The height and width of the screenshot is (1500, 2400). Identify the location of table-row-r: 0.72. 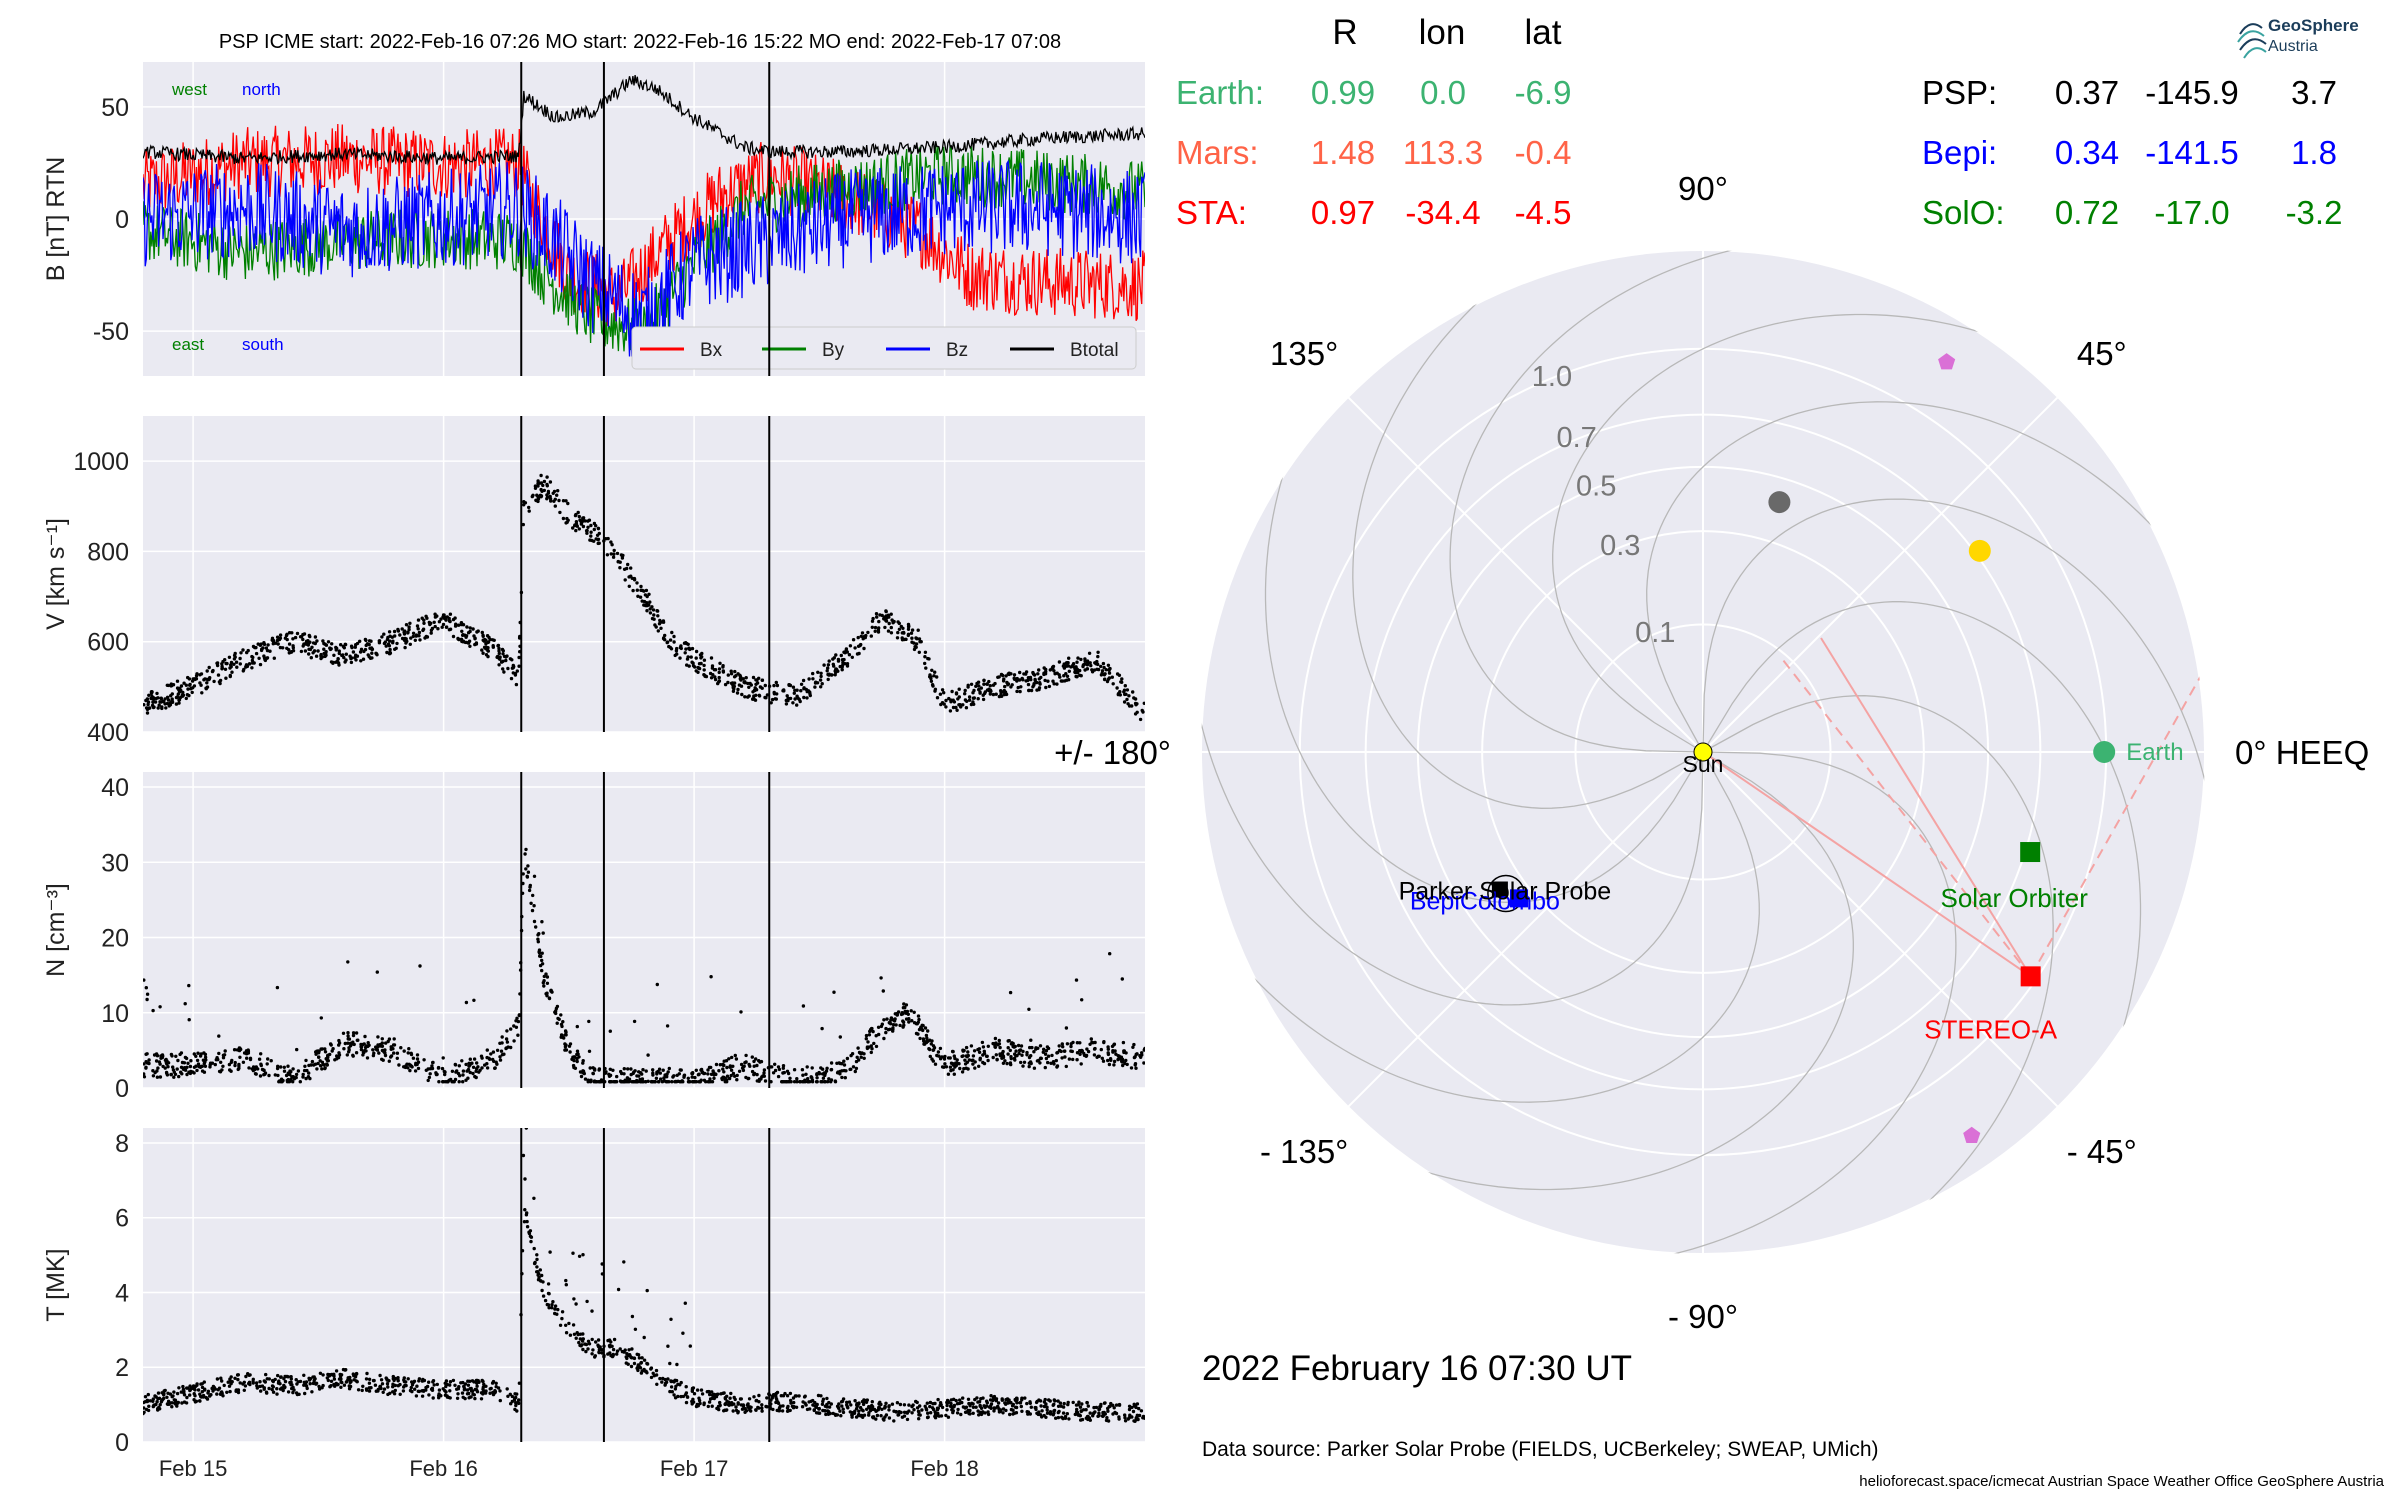
(2087, 212).